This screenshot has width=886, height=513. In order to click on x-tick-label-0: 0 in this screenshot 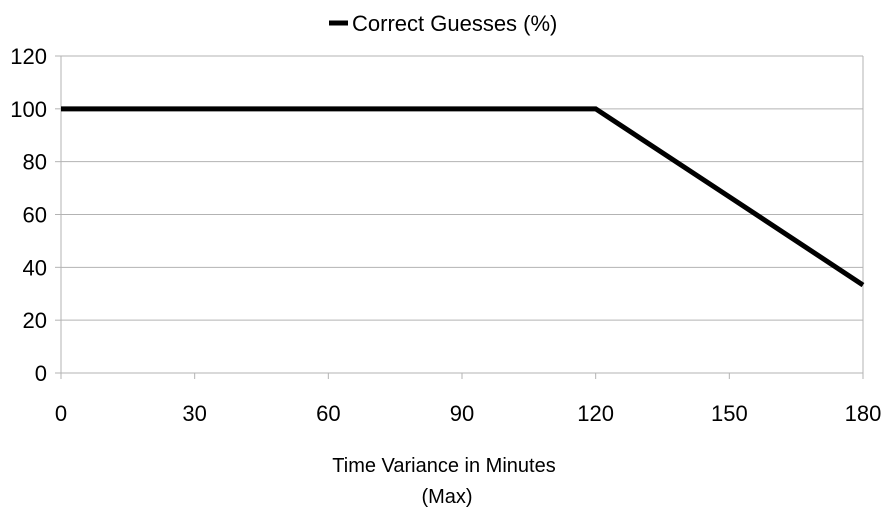, I will do `click(61, 413)`.